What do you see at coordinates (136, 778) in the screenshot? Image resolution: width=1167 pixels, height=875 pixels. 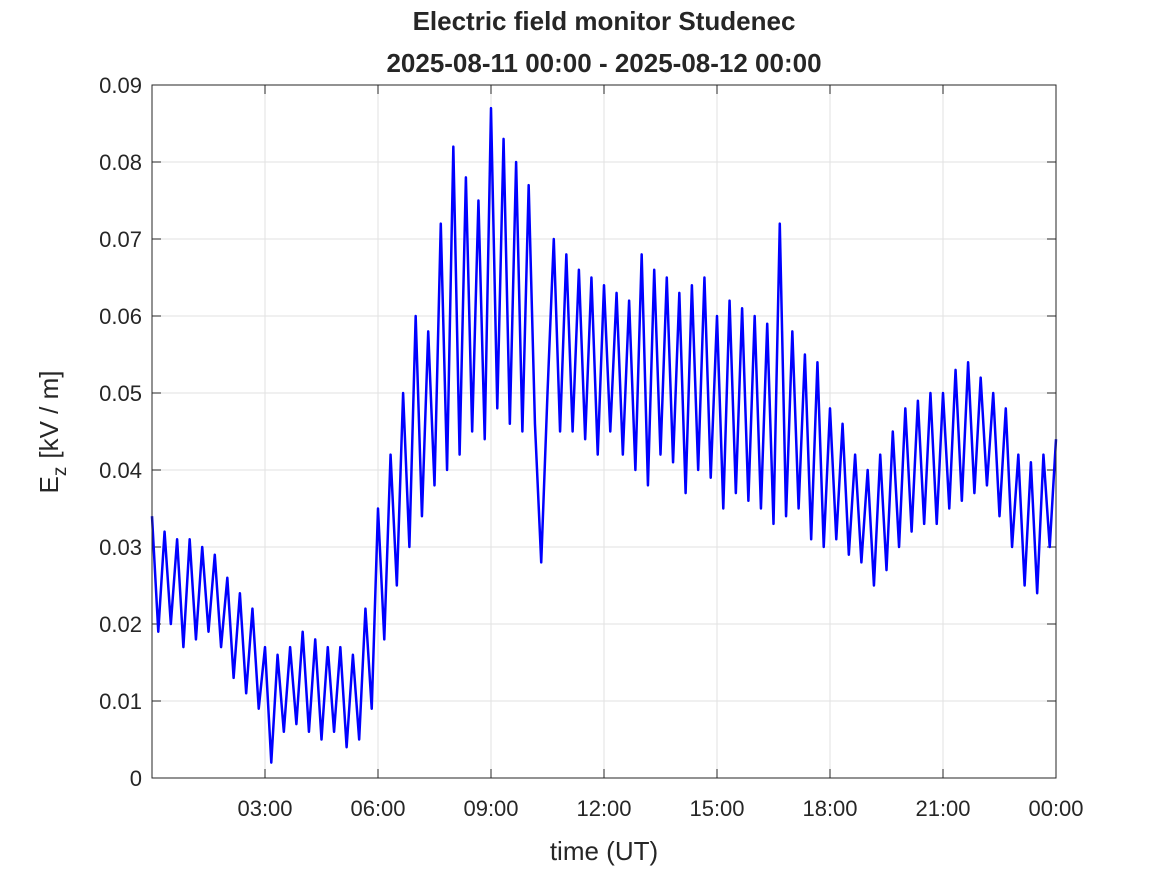 I see `y-tick-label: 0` at bounding box center [136, 778].